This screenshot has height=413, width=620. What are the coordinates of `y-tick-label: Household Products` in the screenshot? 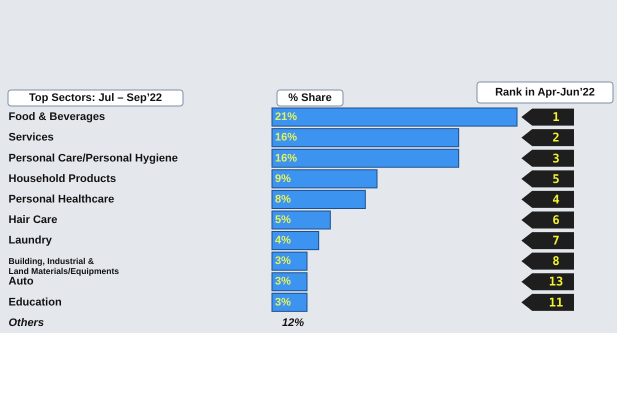 It's located at (62, 178).